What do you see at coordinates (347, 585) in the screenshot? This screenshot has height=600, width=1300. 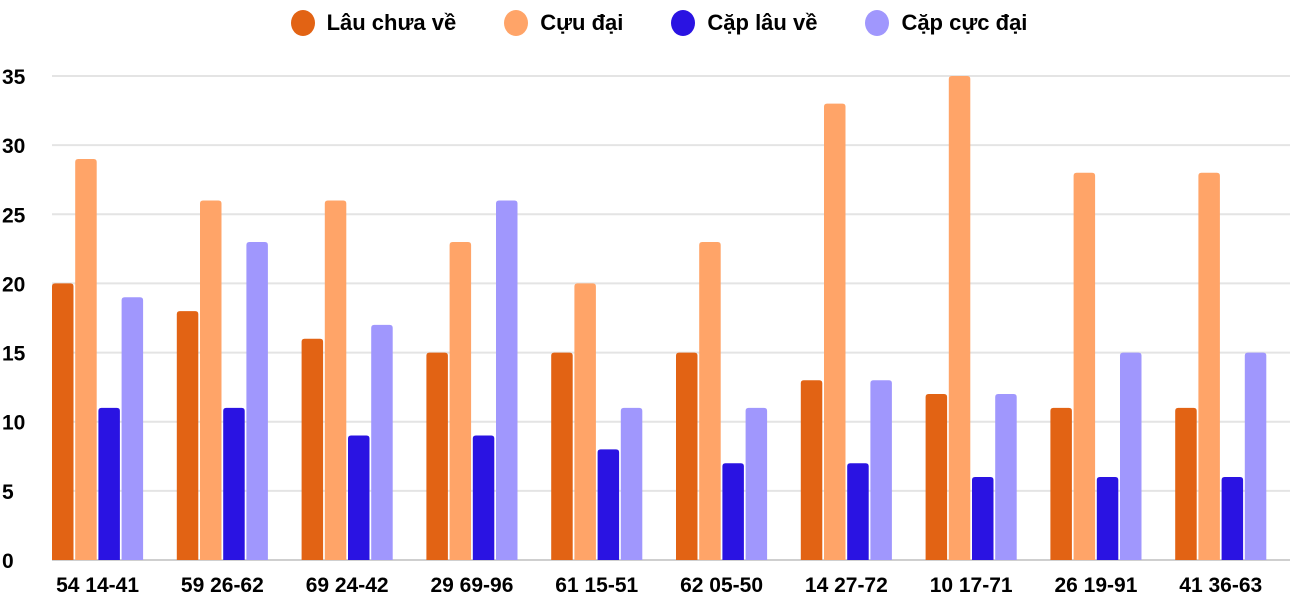 I see `x-tick-label: 69 24-42` at bounding box center [347, 585].